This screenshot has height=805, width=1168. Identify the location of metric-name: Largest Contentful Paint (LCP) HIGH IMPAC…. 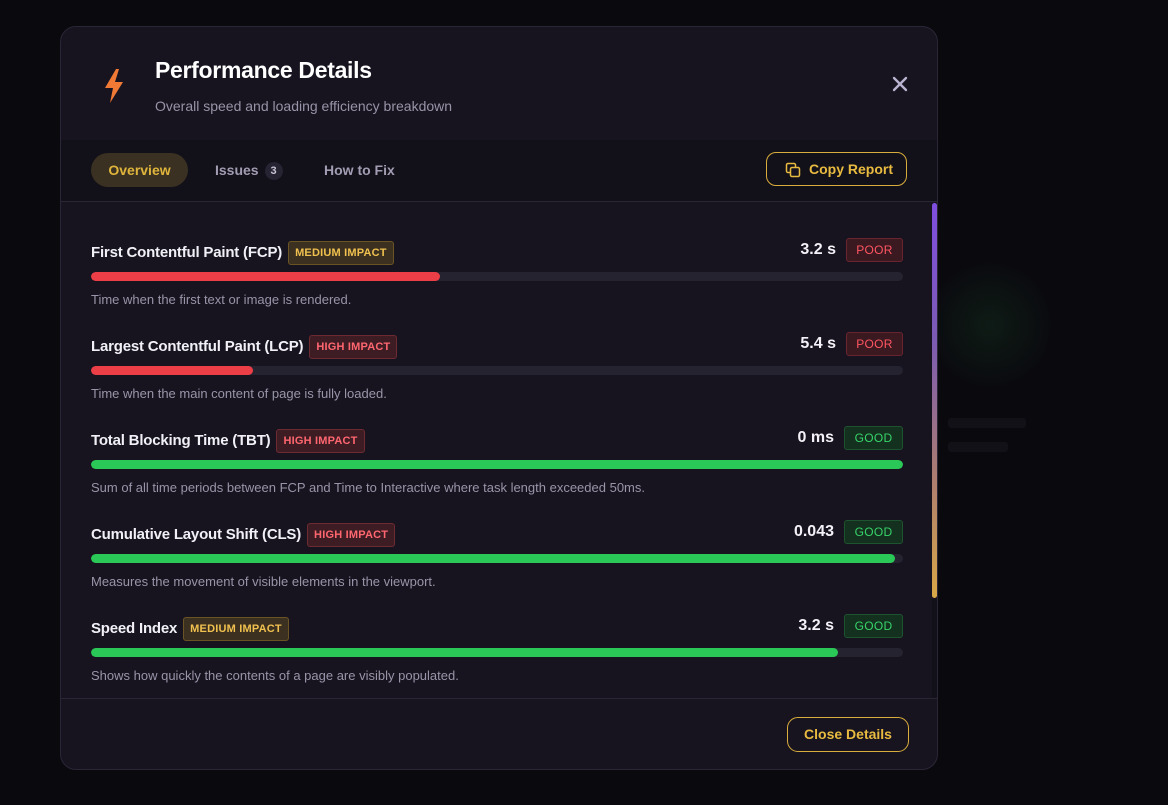
(244, 347).